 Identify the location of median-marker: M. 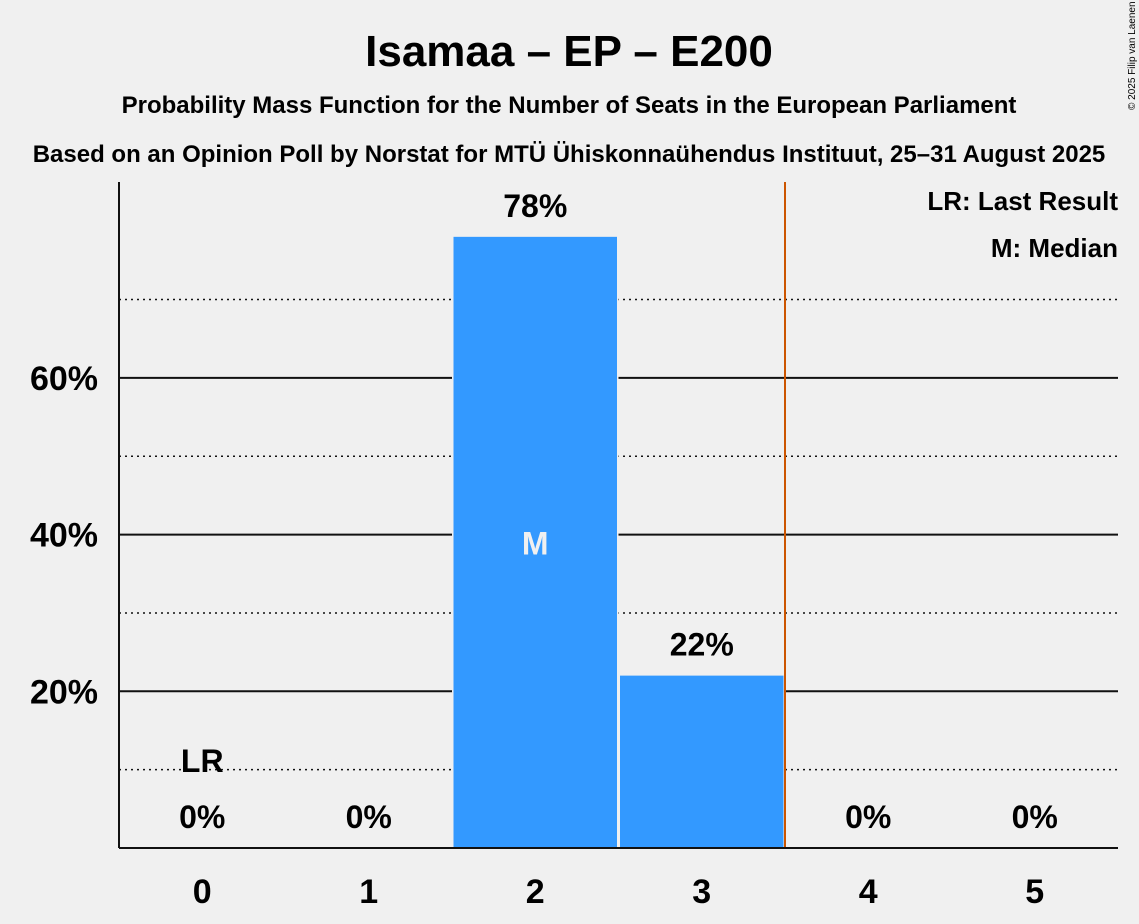
(535, 543).